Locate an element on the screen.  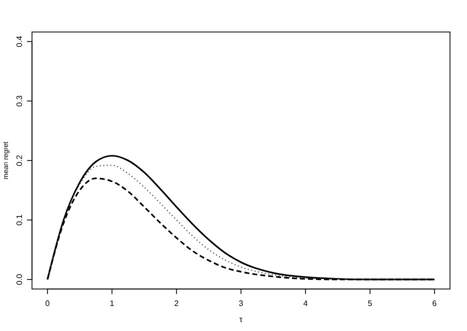
y-tick-label: 0.0 is located at coordinates (19, 279).